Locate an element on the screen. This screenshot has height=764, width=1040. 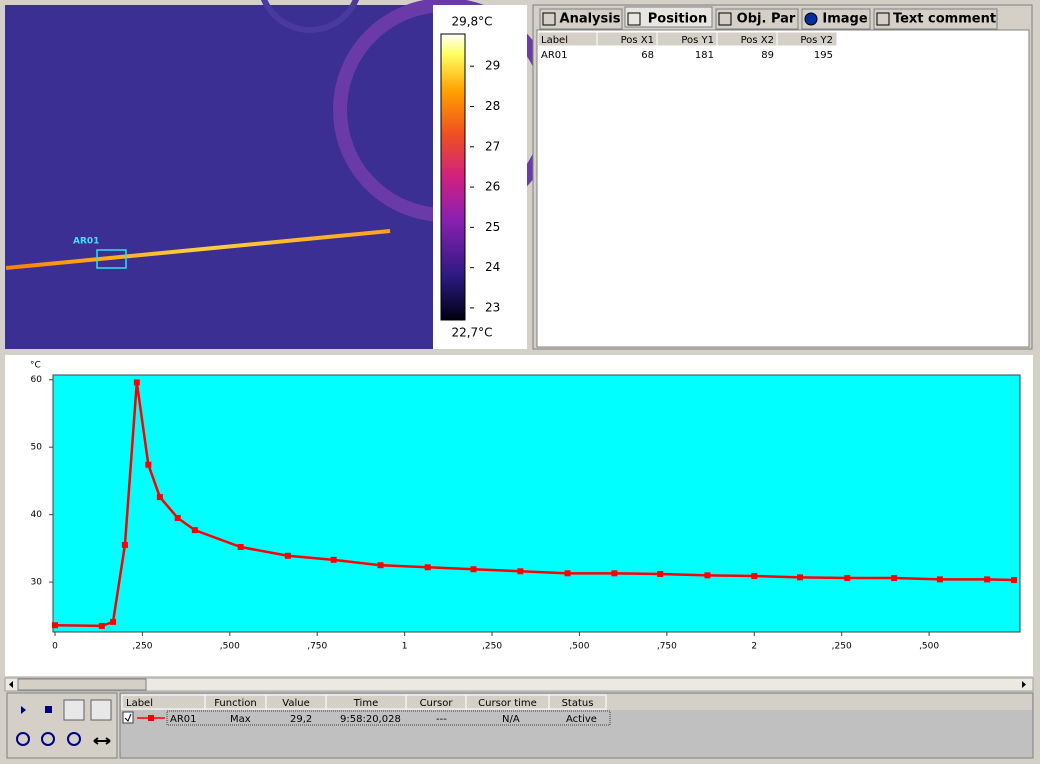
tab-label: Analysis is located at coordinates (590, 19).